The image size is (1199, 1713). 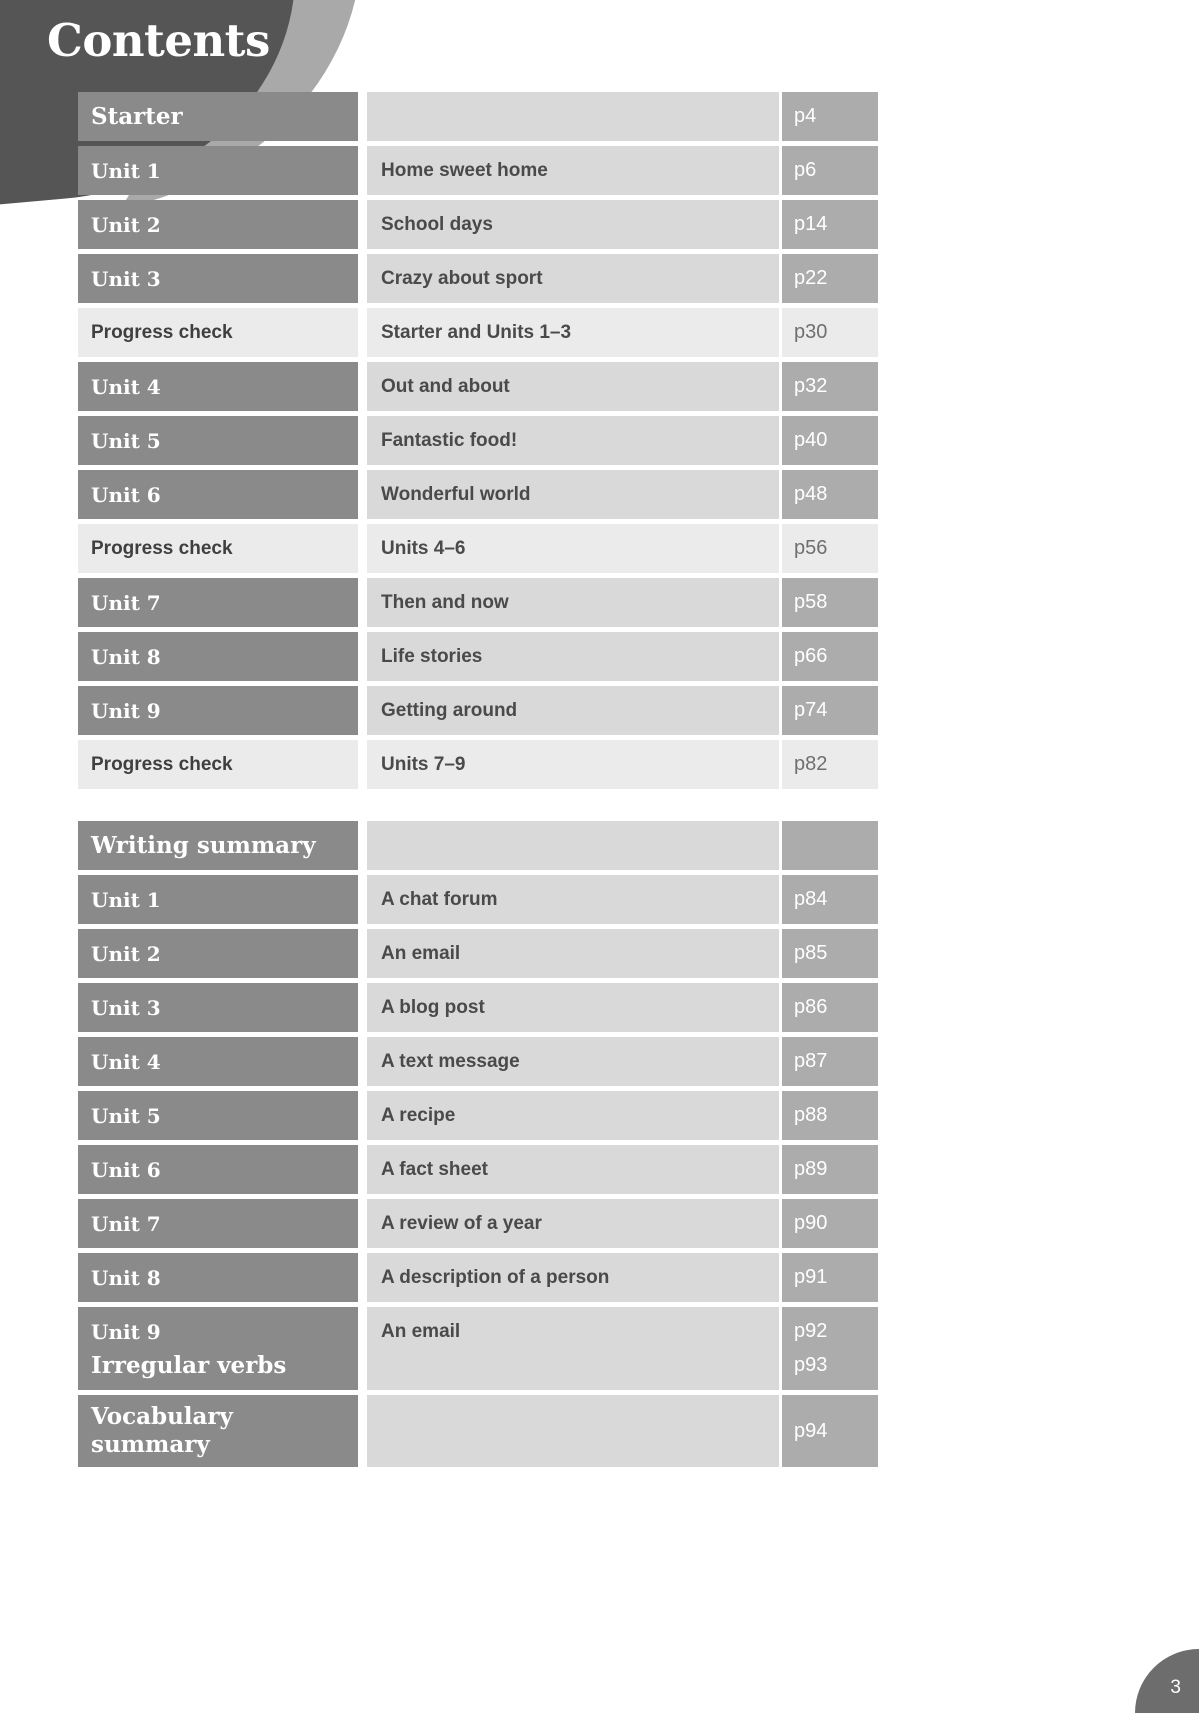 I want to click on row-page-number, so click(x=830, y=845).